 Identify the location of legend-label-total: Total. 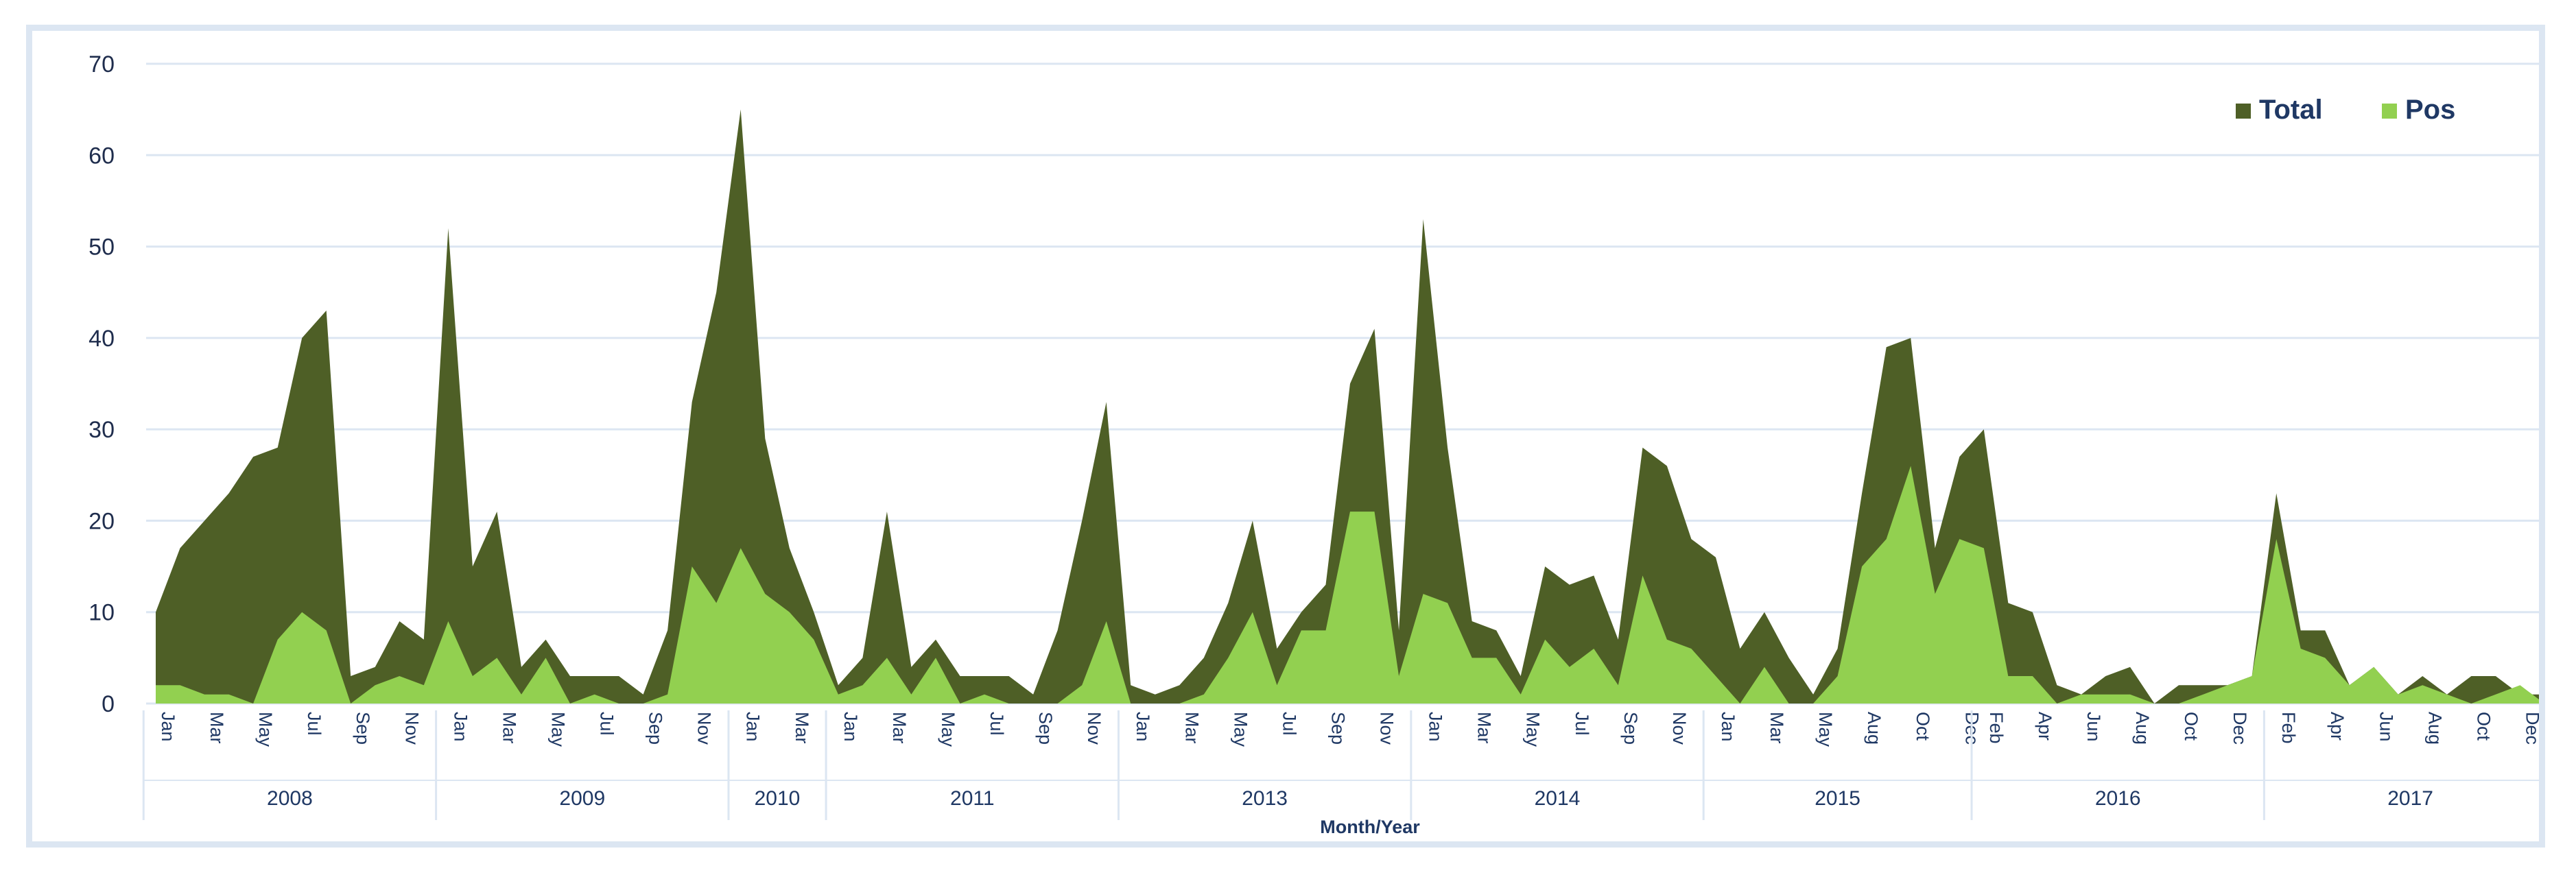
(2291, 110).